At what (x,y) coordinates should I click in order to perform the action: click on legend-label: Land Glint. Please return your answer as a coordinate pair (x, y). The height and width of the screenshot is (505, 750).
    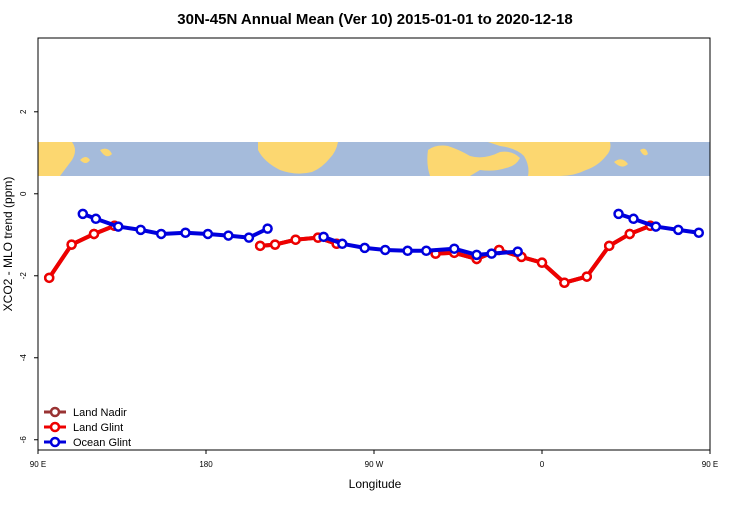
    Looking at the image, I should click on (98, 428).